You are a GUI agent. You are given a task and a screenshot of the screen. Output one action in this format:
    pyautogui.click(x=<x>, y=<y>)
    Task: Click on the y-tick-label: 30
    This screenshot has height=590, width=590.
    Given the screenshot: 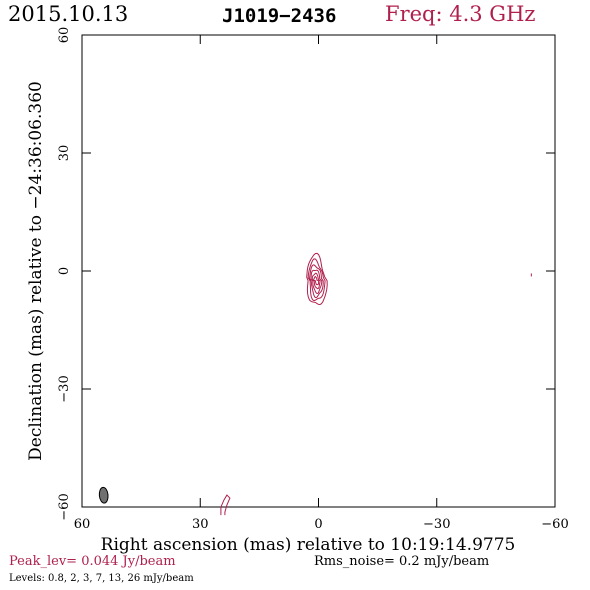 What is the action you would take?
    pyautogui.click(x=64, y=153)
    